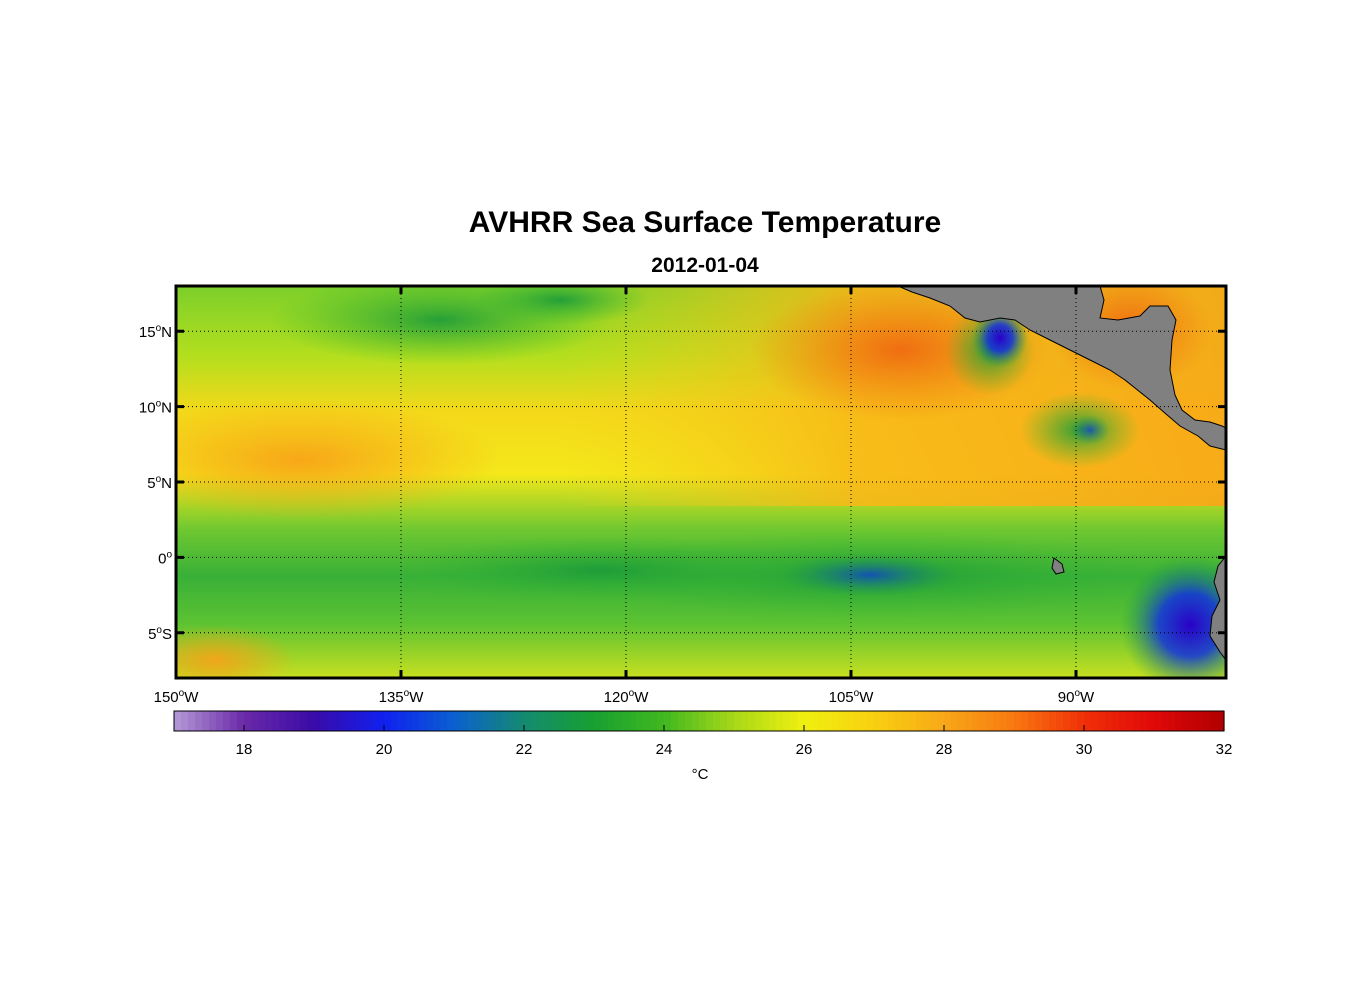  What do you see at coordinates (1076, 697) in the screenshot?
I see `lon-tick-label: 90oW` at bounding box center [1076, 697].